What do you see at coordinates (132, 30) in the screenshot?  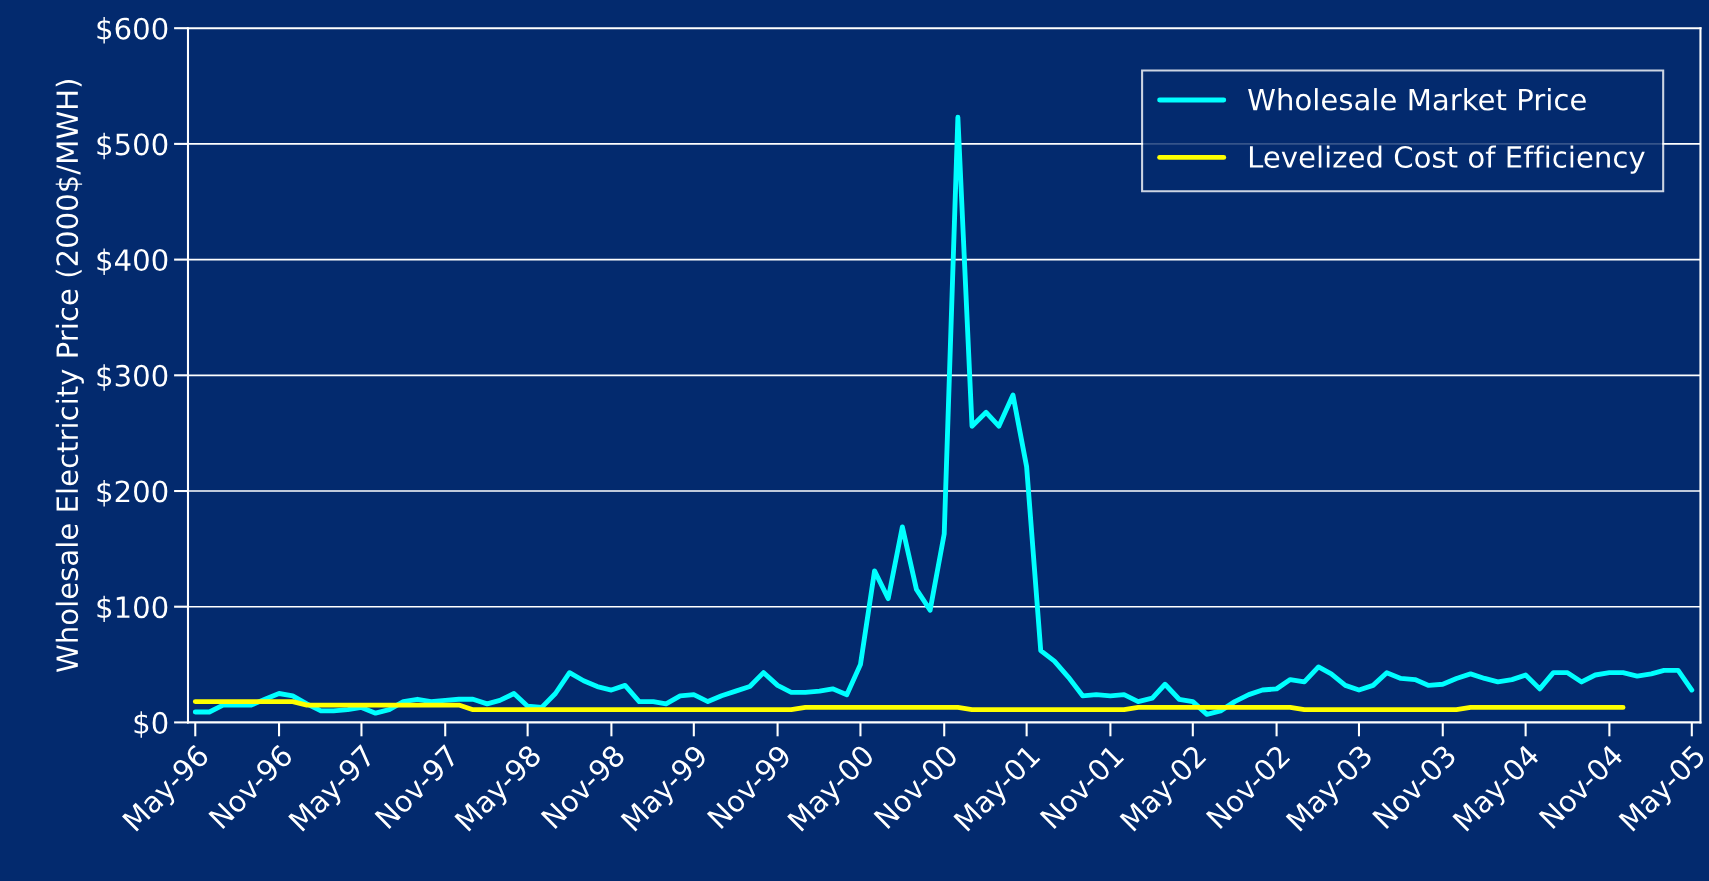 I see `y-tick-label: $600` at bounding box center [132, 30].